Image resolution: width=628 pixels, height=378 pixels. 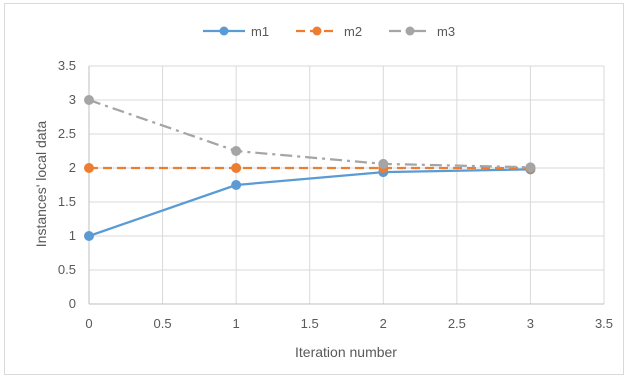 What do you see at coordinates (604, 323) in the screenshot?
I see `x-tick-label: 3.5` at bounding box center [604, 323].